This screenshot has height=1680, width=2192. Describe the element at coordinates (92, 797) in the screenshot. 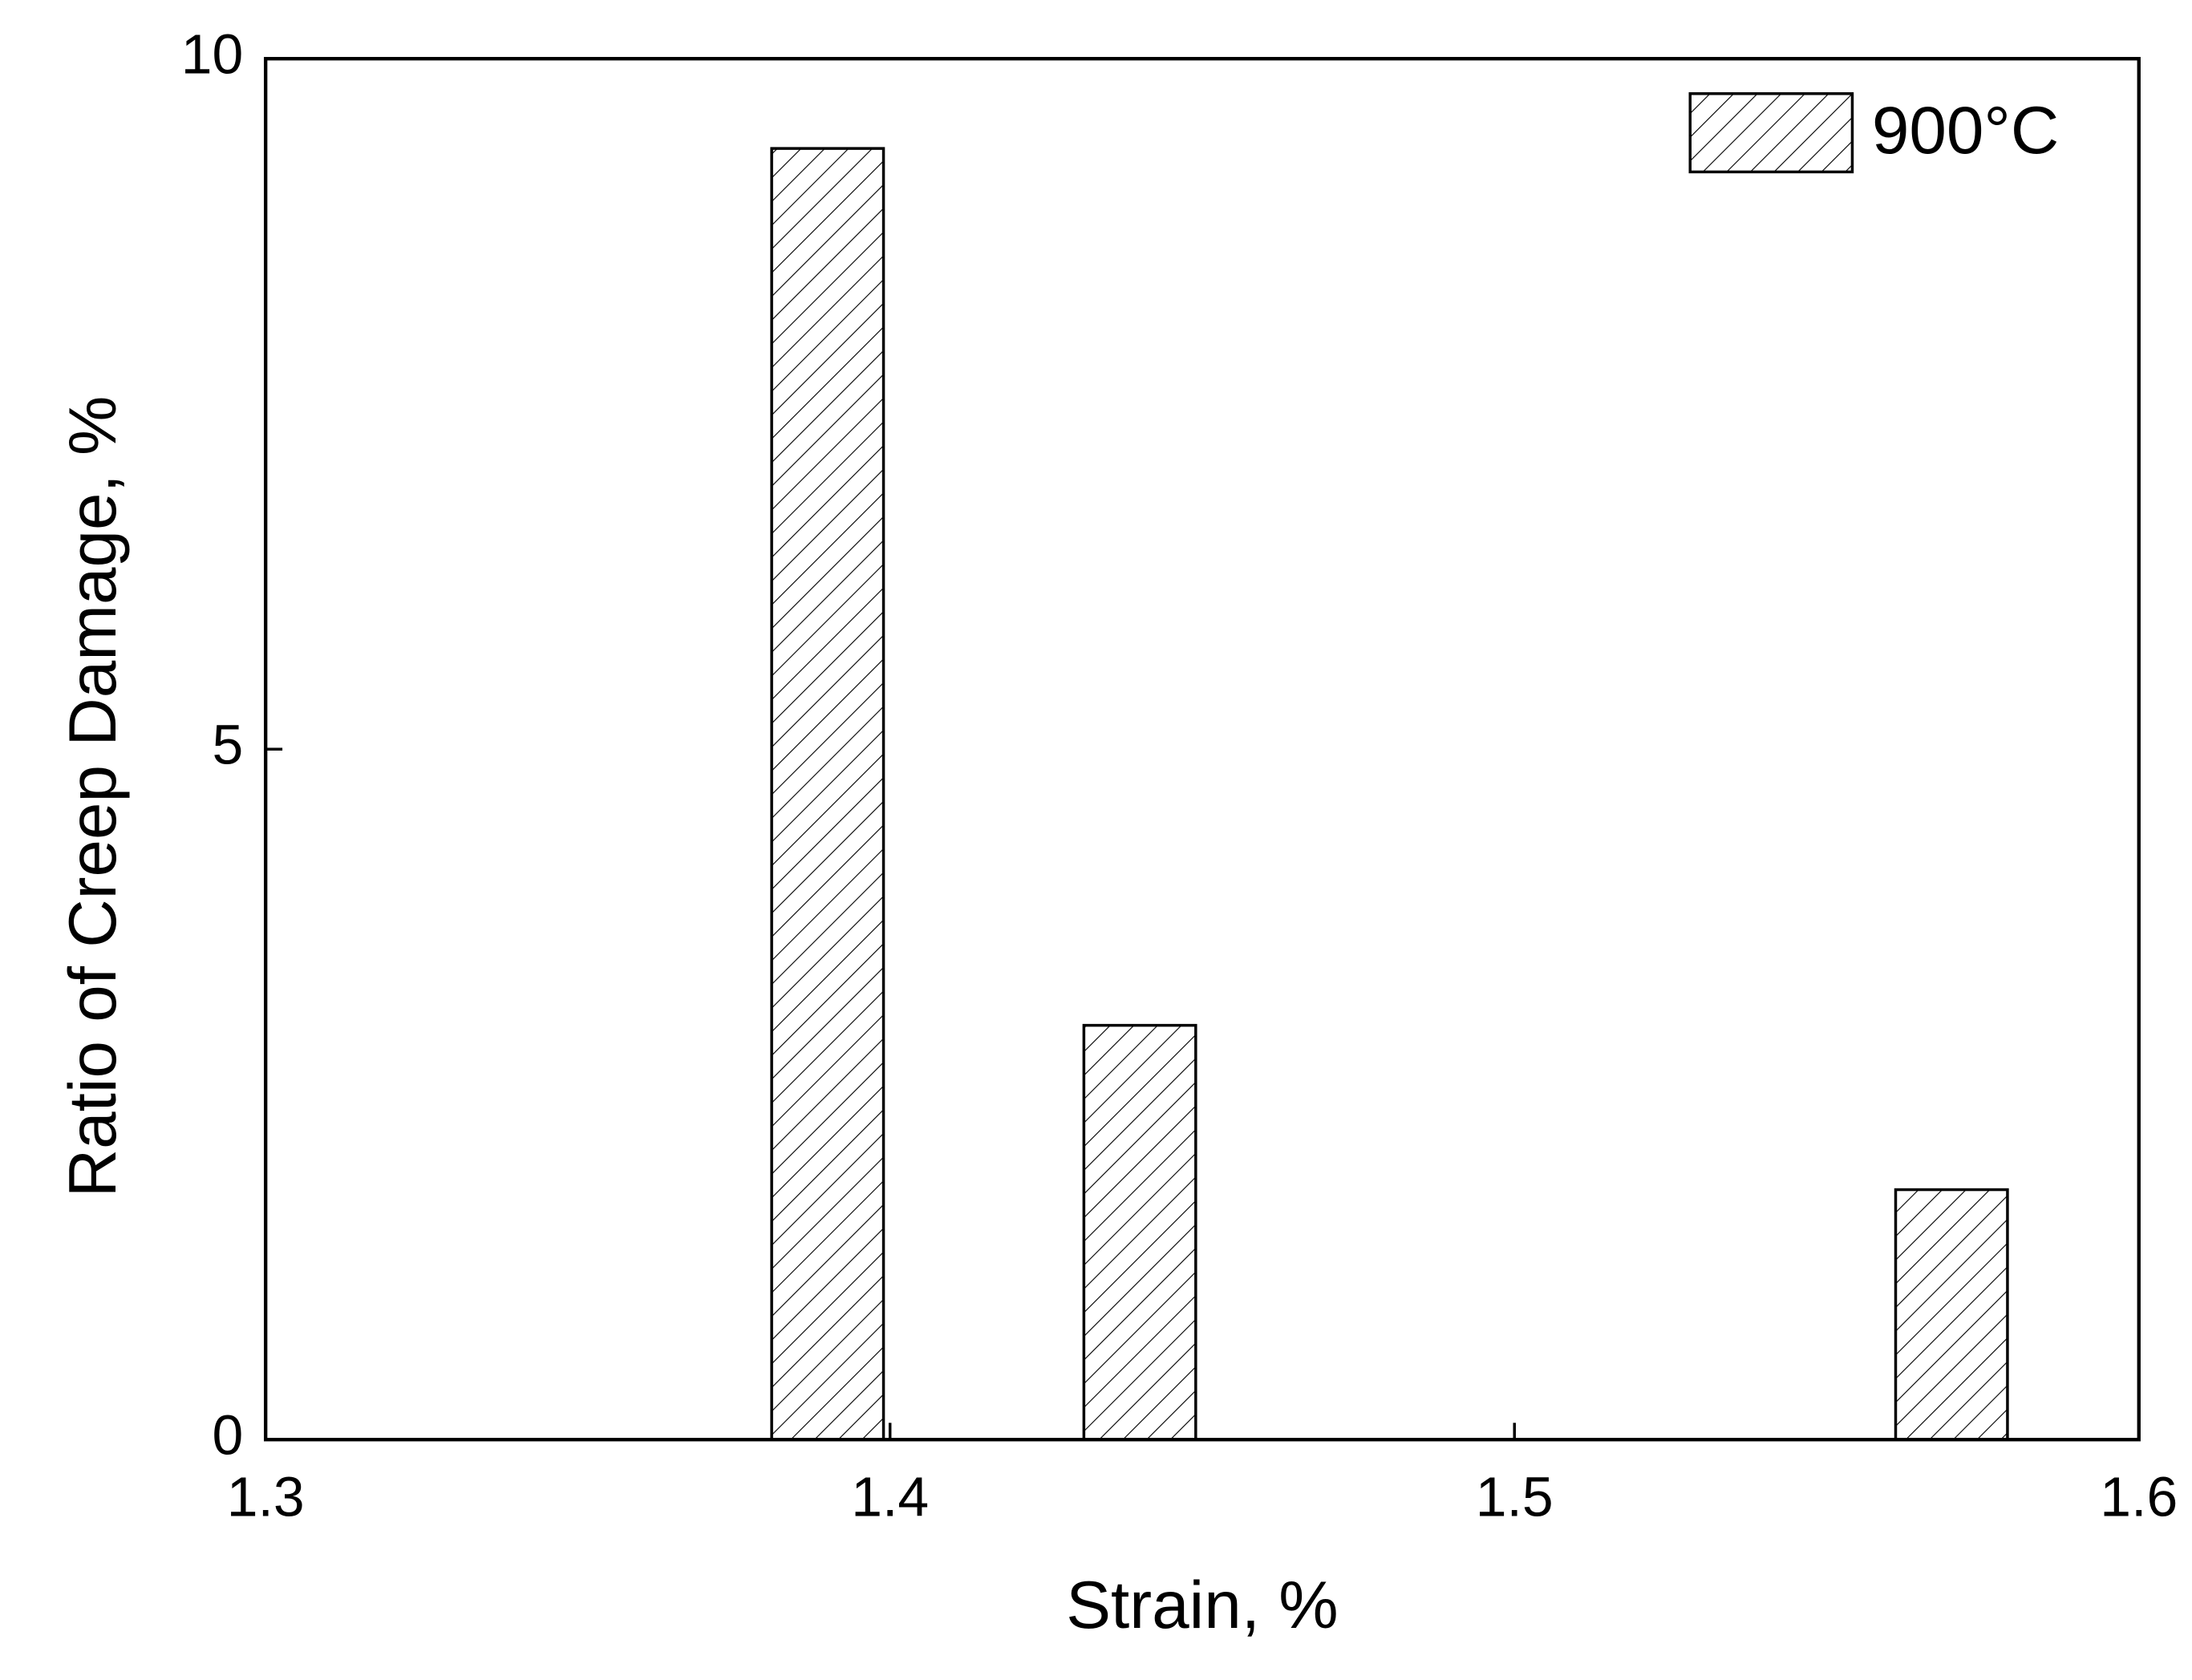

I see `y-axis-label: Ratio of Creep Damage, %` at that location.